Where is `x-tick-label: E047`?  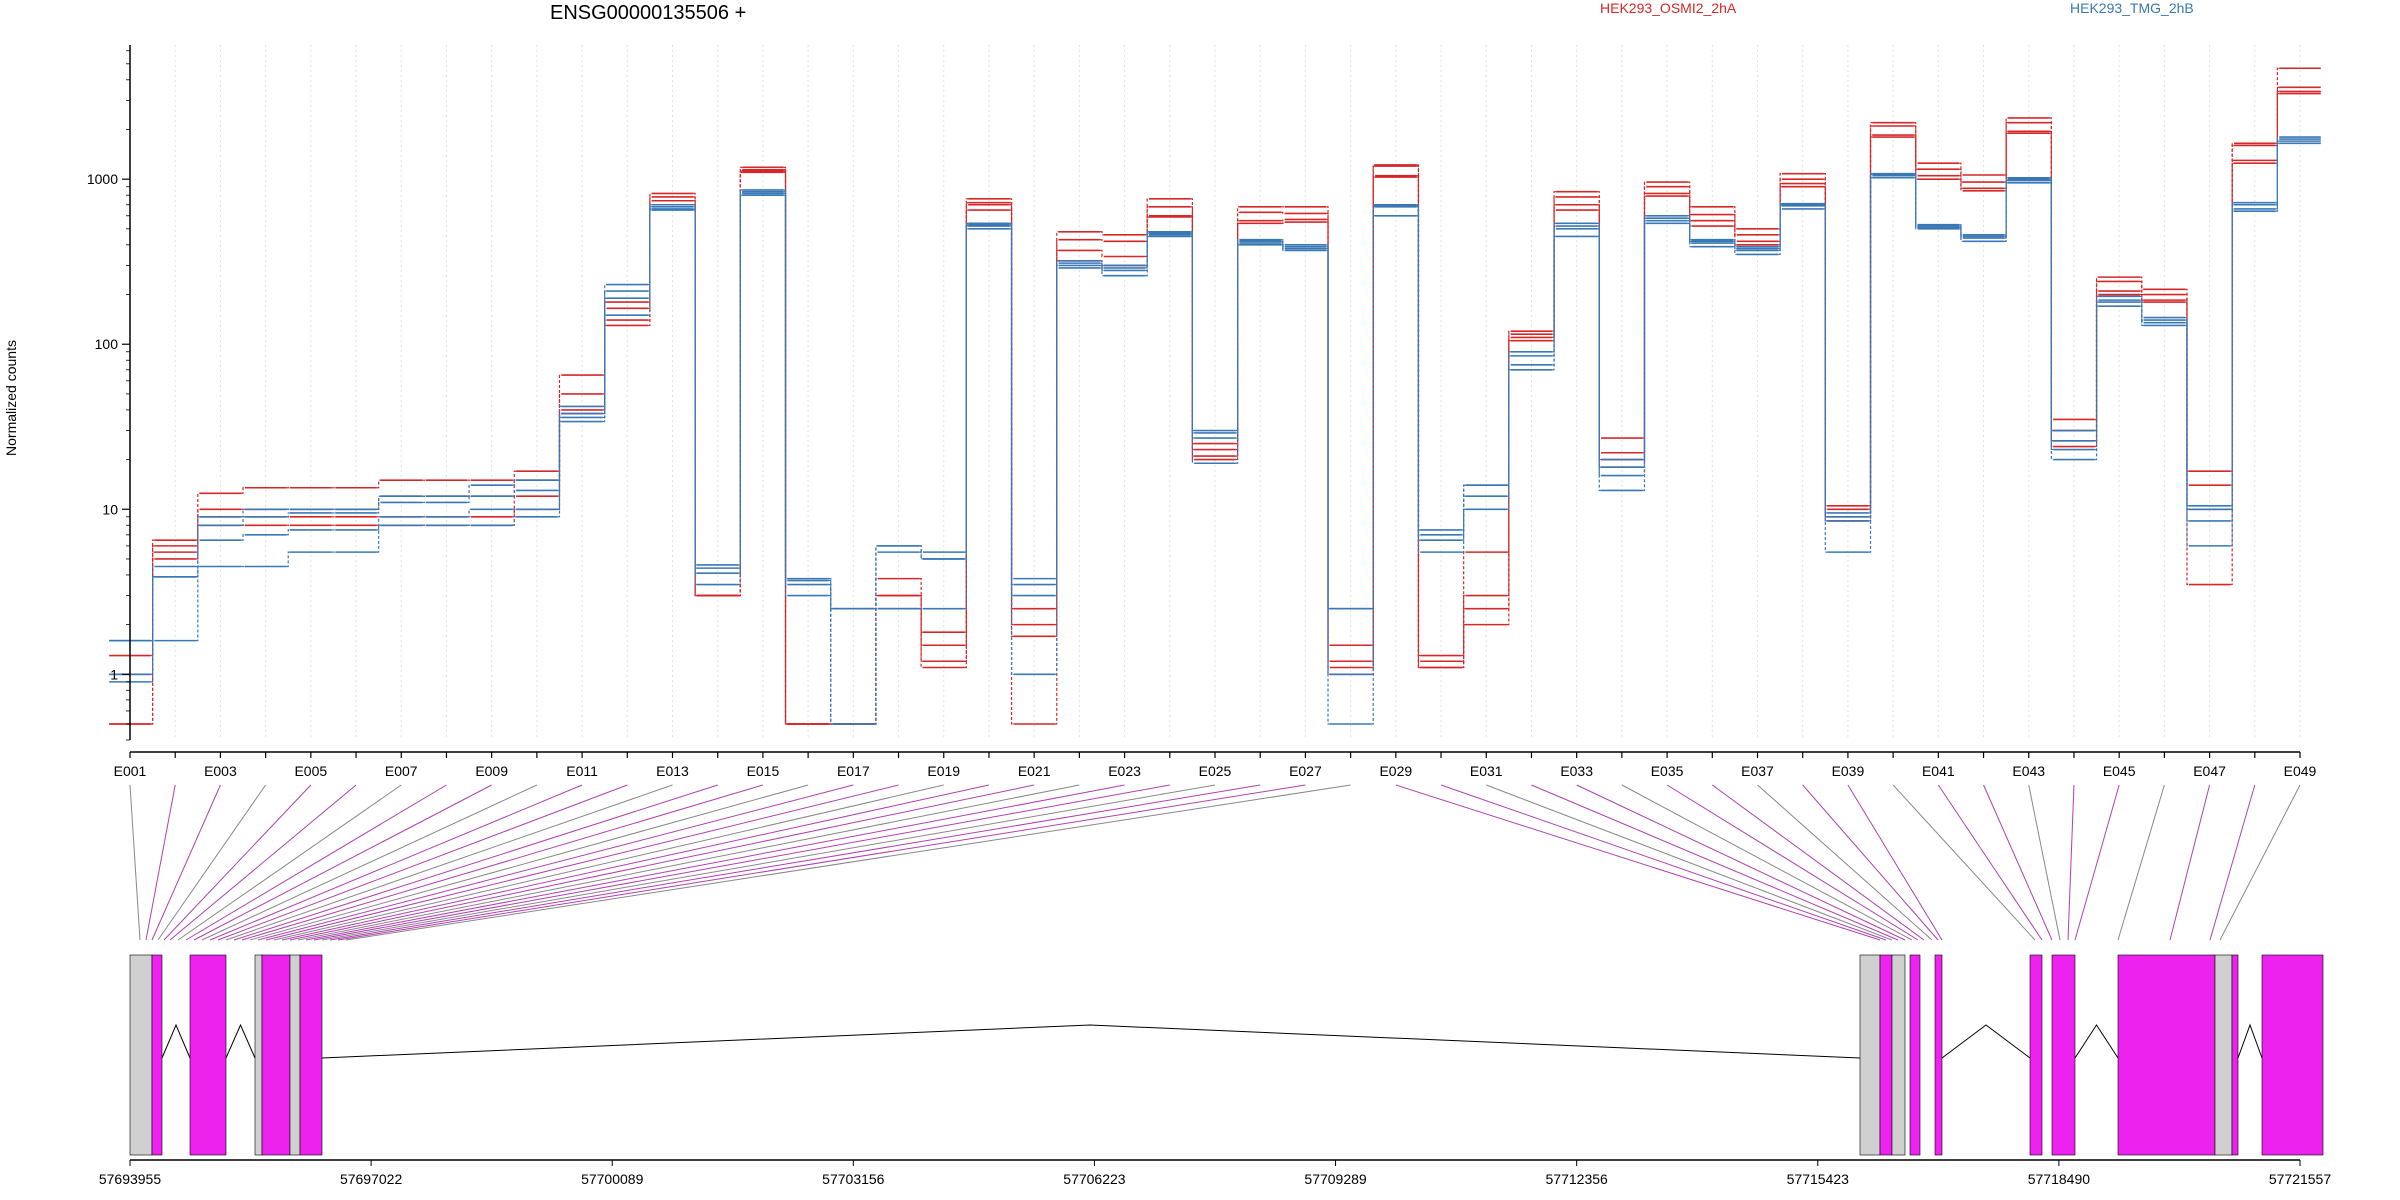 x-tick-label: E047 is located at coordinates (2209, 771).